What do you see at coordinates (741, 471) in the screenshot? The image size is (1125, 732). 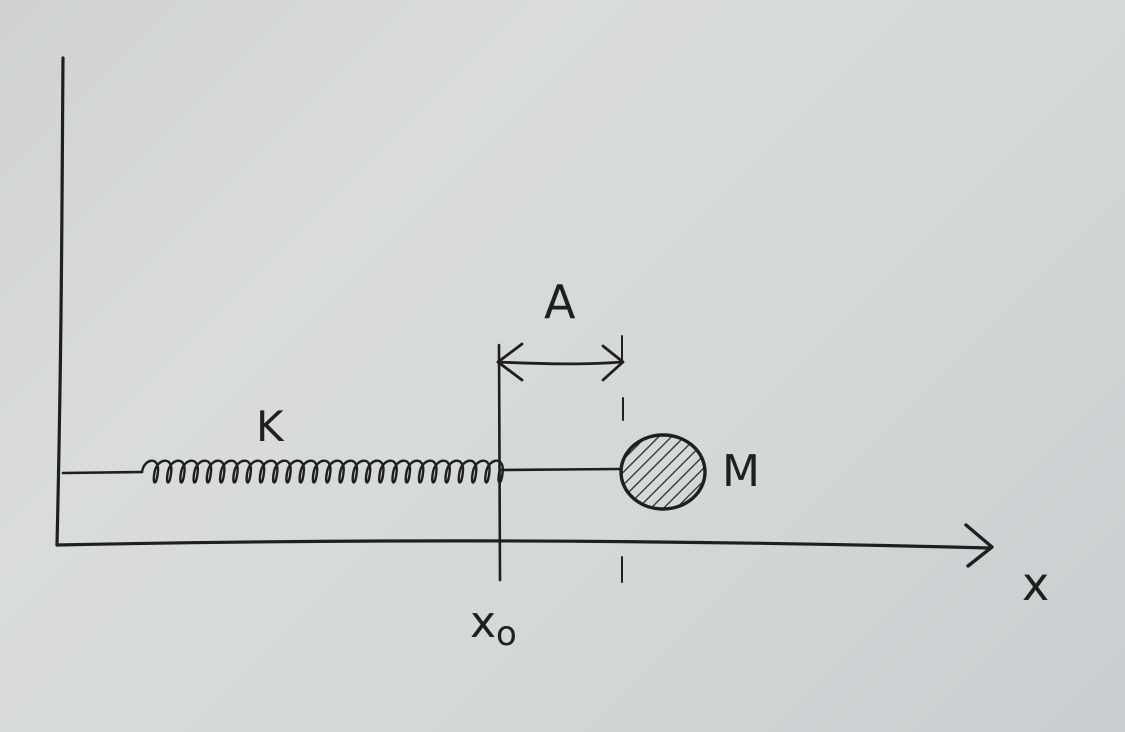 I see `mass-label: M` at bounding box center [741, 471].